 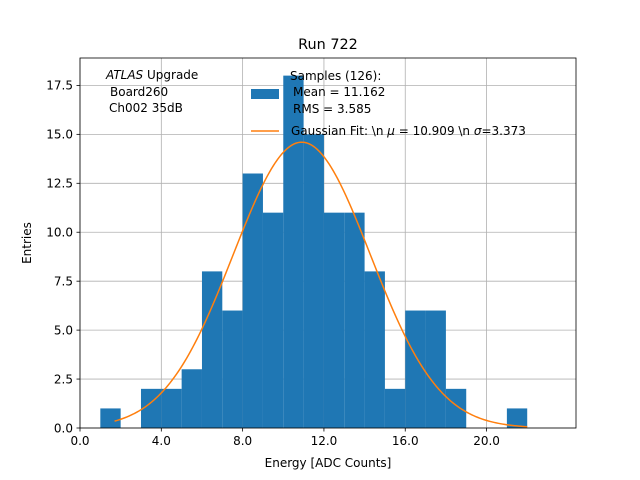 What do you see at coordinates (146, 108) in the screenshot?
I see `channel-label: Ch002 35dB` at bounding box center [146, 108].